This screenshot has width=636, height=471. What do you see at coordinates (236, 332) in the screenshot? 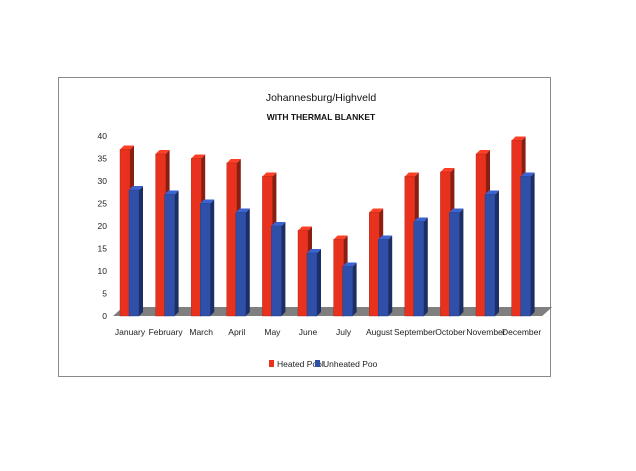
I see `x-tick-label: April` at bounding box center [236, 332].